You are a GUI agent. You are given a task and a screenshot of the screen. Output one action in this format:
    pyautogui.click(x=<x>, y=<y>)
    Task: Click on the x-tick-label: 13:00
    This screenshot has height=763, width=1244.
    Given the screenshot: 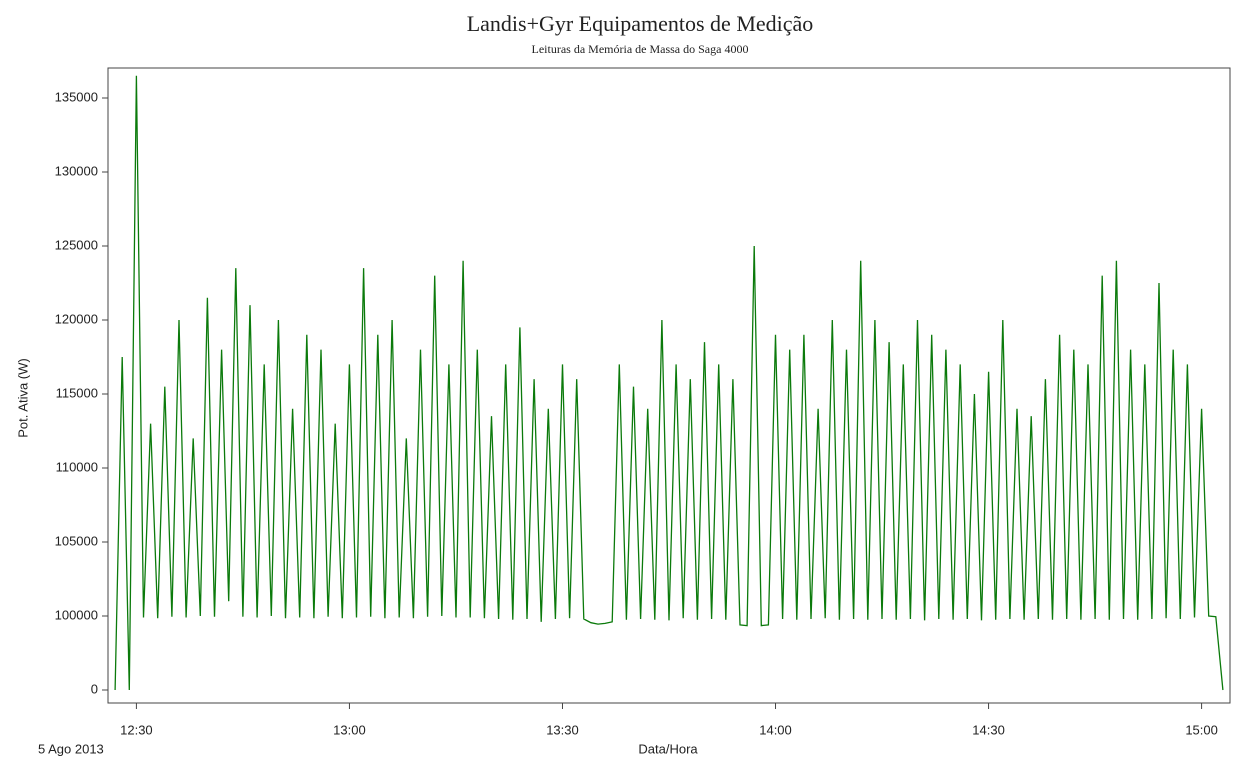 What is the action you would take?
    pyautogui.click(x=349, y=729)
    